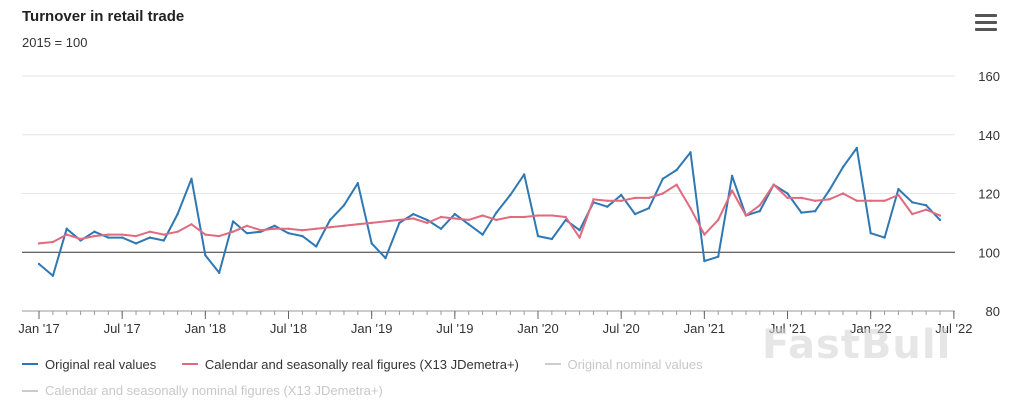 The width and height of the screenshot is (1024, 406). What do you see at coordinates (986, 24) in the screenshot?
I see `hamburger-menu-icon` at bounding box center [986, 24].